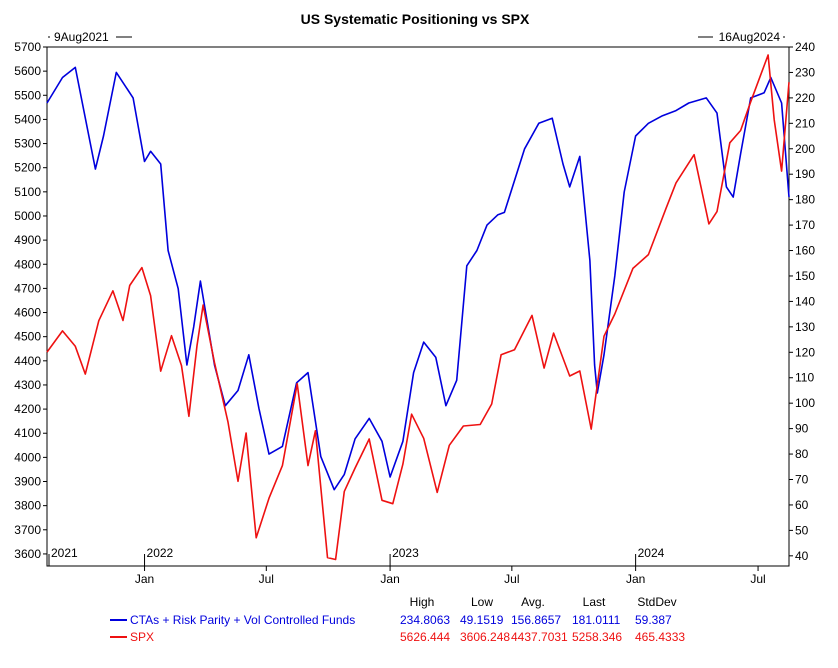 The width and height of the screenshot is (838, 668). What do you see at coordinates (27, 264) in the screenshot?
I see `left-tick-label: 4800` at bounding box center [27, 264].